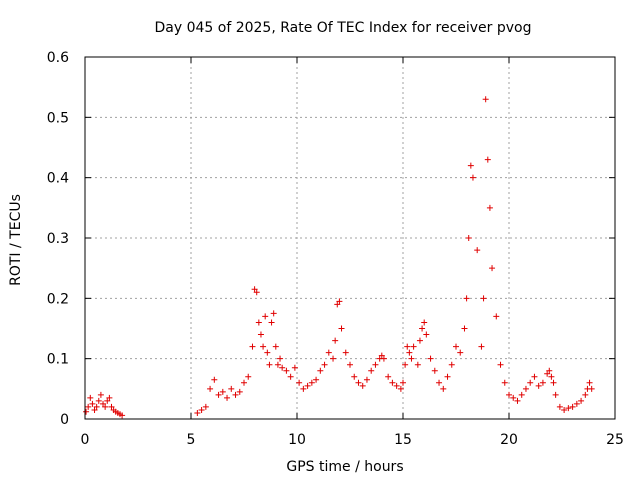  What do you see at coordinates (58, 360) in the screenshot?
I see `y-tick-label: 0.1` at bounding box center [58, 360].